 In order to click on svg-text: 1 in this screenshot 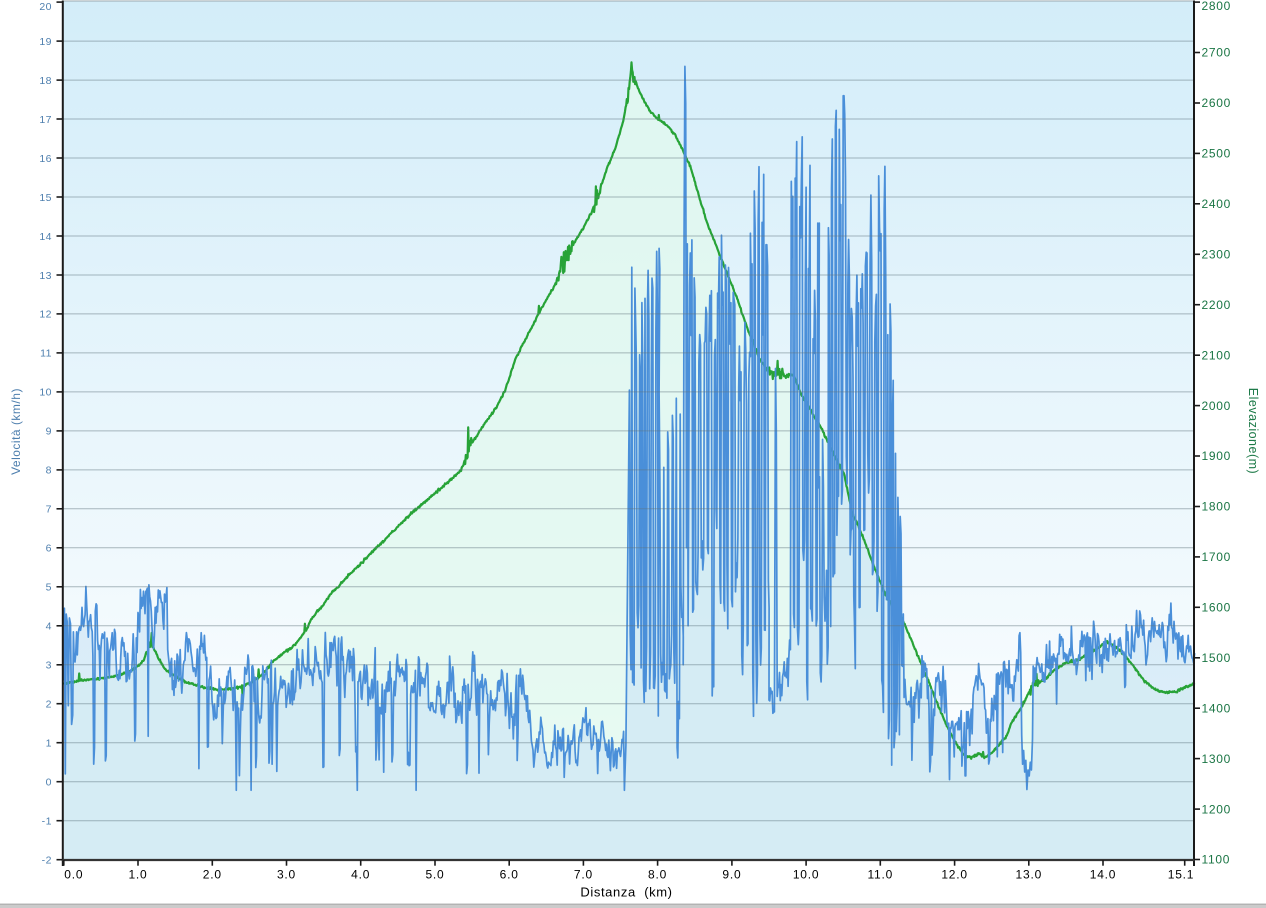, I will do `click(49, 744)`.